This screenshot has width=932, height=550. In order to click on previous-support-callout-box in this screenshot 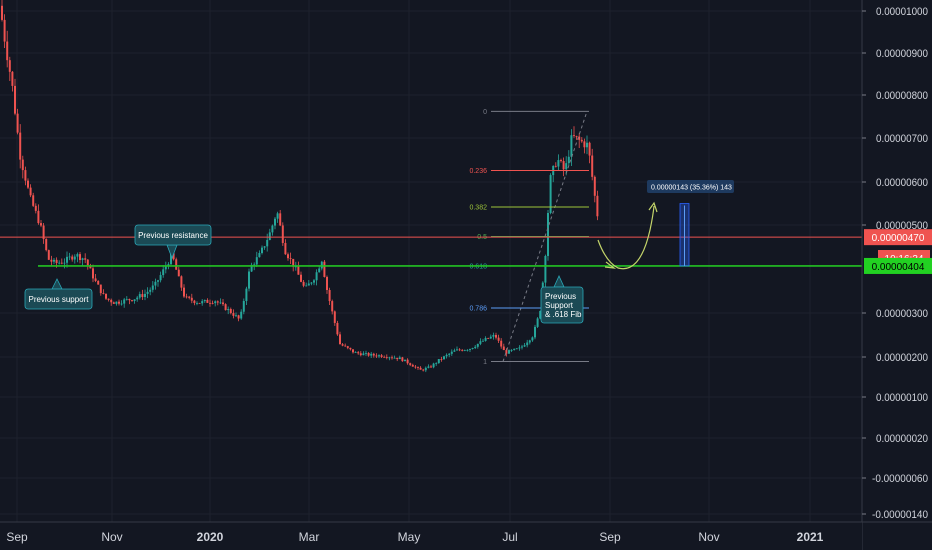, I will do `click(58, 299)`.